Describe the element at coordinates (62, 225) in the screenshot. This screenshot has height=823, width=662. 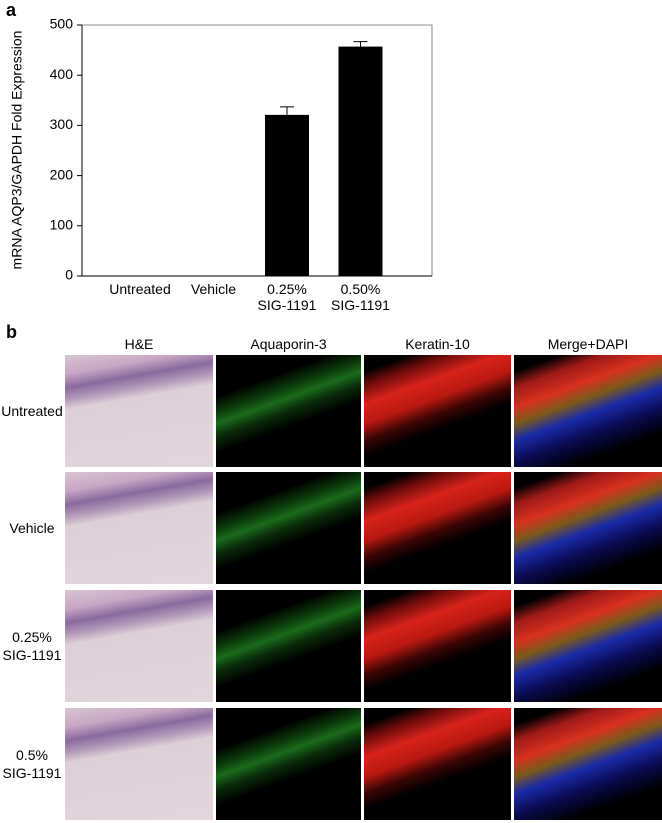
I see `y-tick-label: 100` at that location.